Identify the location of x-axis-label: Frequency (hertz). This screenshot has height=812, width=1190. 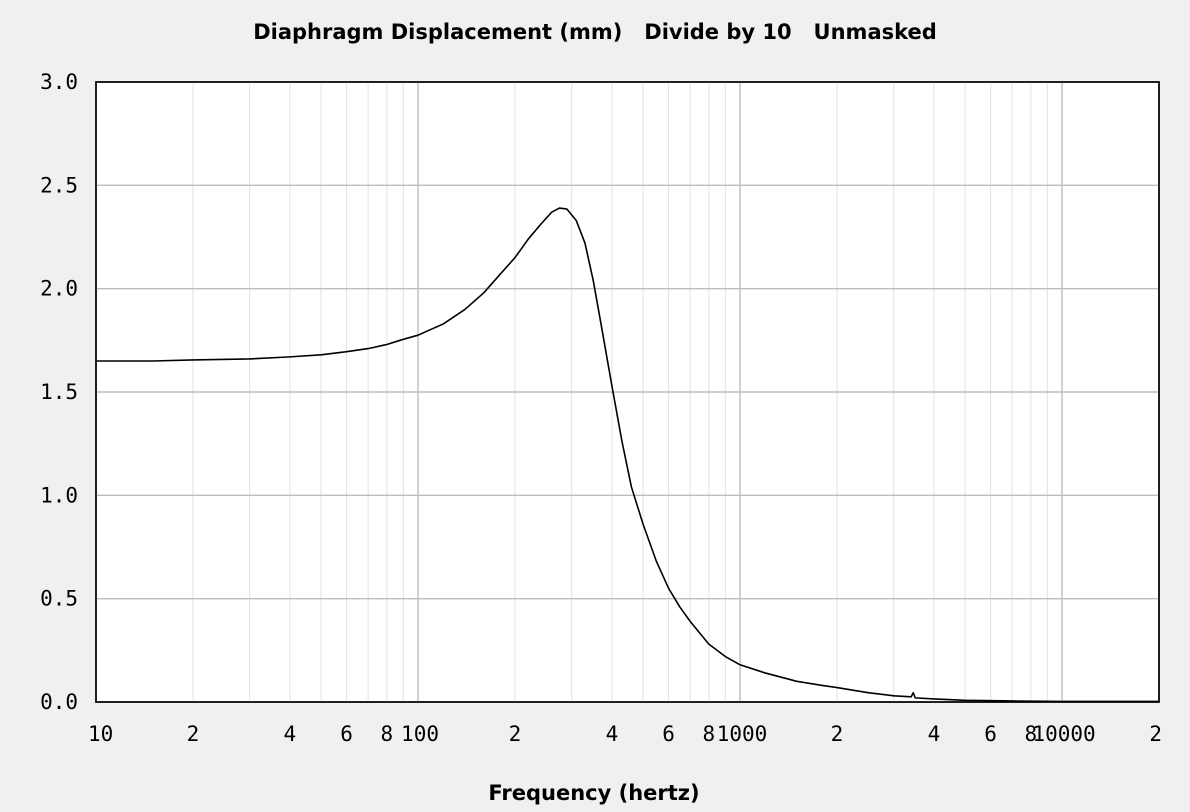
(593, 793).